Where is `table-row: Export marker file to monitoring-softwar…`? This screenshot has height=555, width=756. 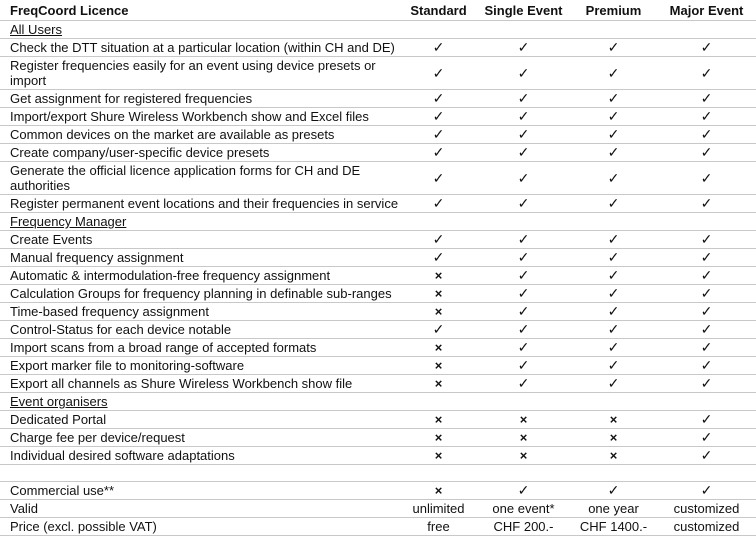 table-row: Export marker file to monitoring-softwar… is located at coordinates (378, 365).